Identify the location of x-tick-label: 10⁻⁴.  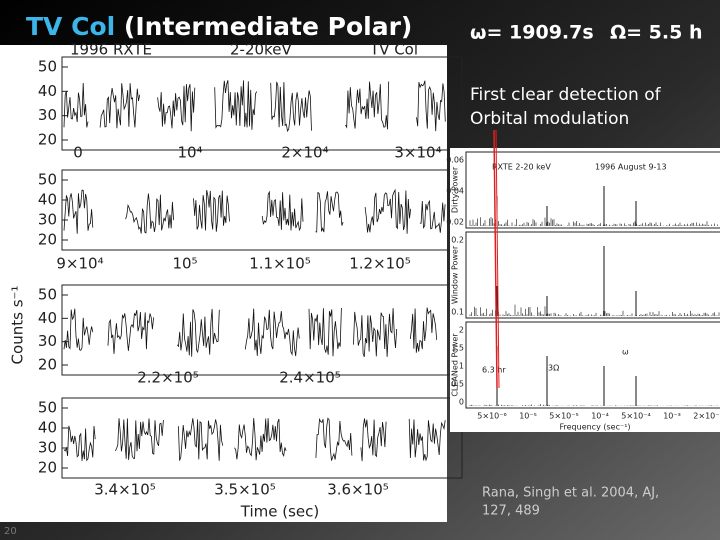
(600, 416).